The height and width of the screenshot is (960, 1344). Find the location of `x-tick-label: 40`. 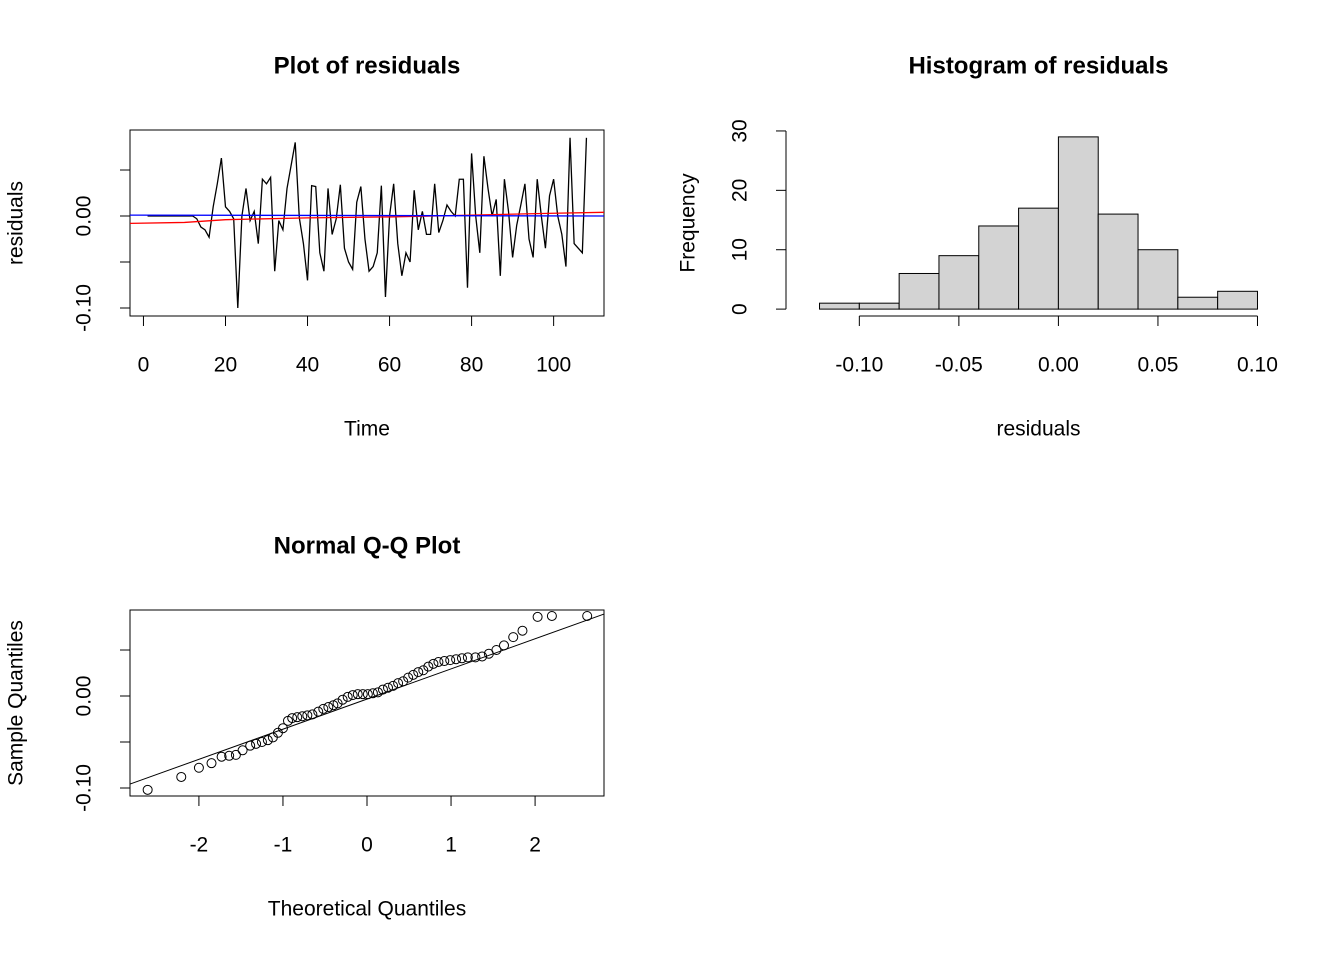

x-tick-label: 40 is located at coordinates (307, 365).